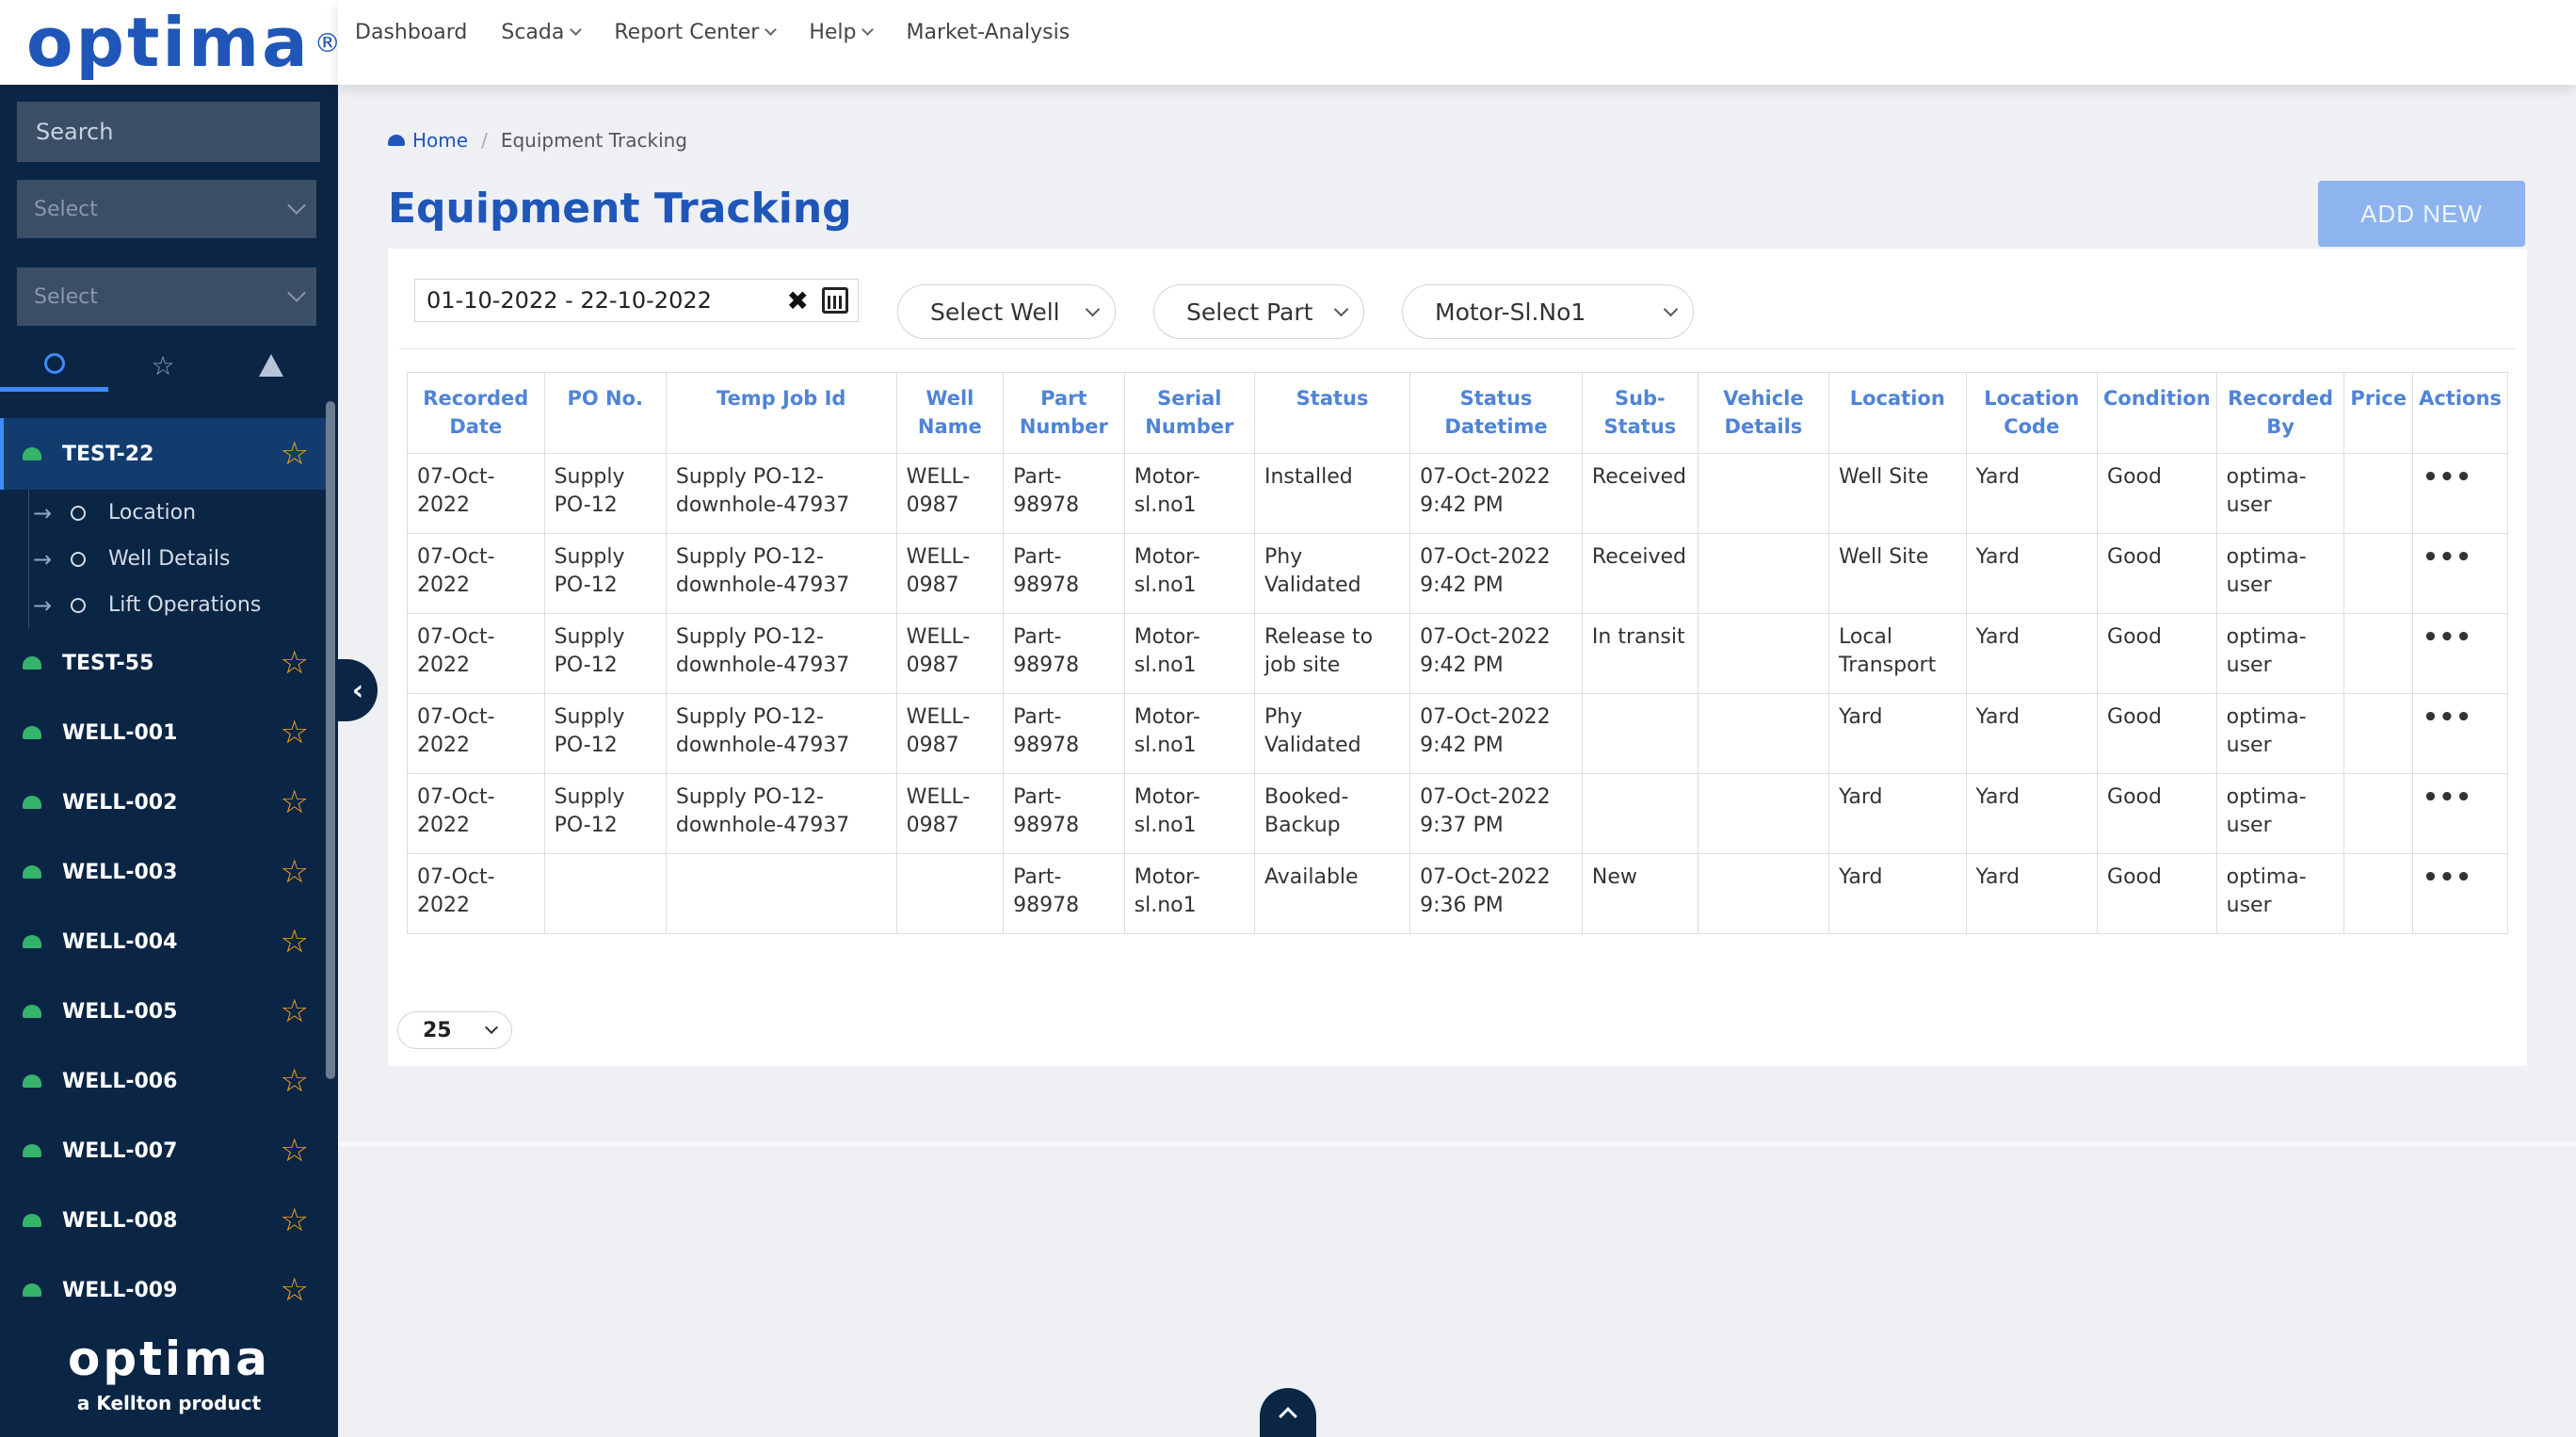  Describe the element at coordinates (120, 1011) in the screenshot. I see `sidebar-item-label: WELL-005` at that location.